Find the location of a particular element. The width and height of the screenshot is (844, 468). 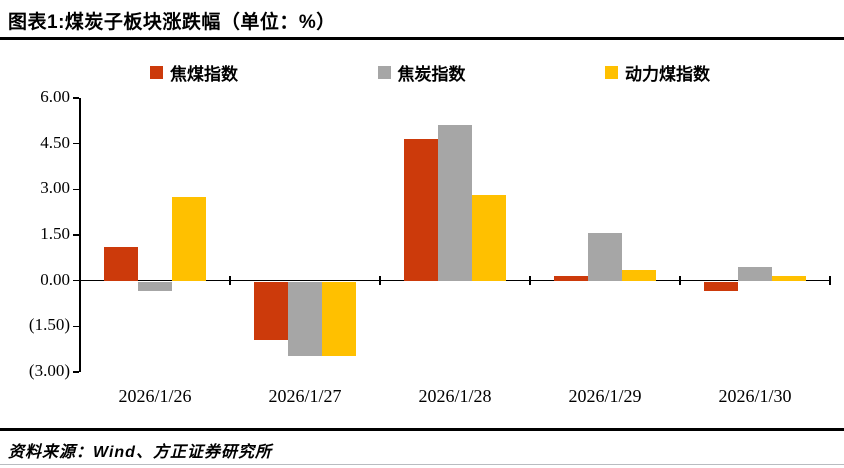

legend-item-jiaotan: 焦炭指数 is located at coordinates (421, 72).